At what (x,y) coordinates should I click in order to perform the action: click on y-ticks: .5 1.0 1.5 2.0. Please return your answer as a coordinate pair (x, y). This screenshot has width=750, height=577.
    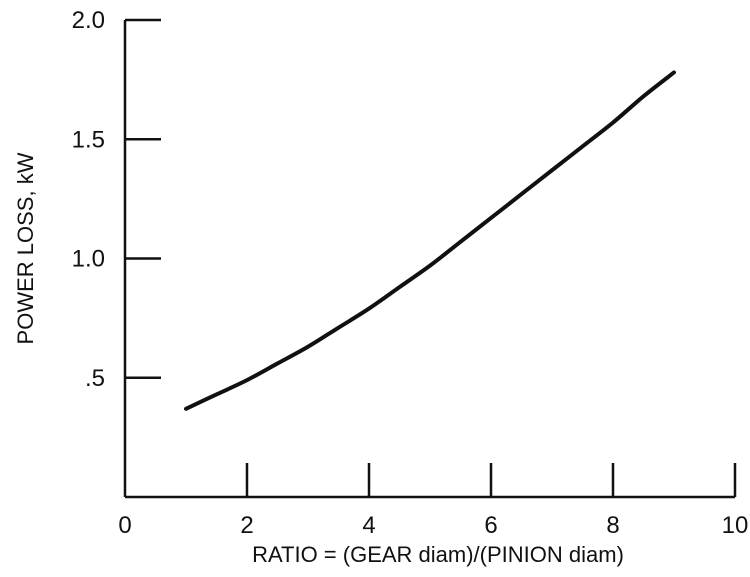
    Looking at the image, I should click on (116, 199).